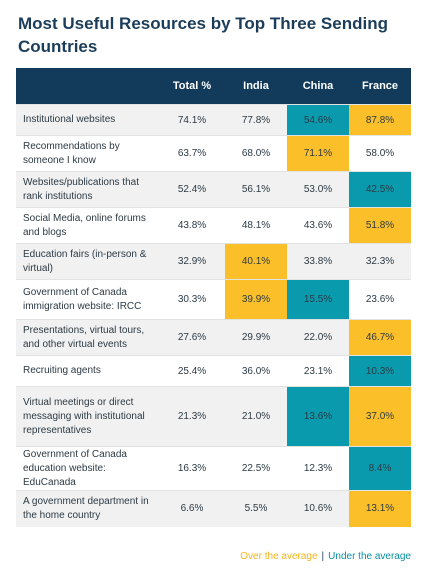  I want to click on row-label: Institutional websites, so click(87, 120).